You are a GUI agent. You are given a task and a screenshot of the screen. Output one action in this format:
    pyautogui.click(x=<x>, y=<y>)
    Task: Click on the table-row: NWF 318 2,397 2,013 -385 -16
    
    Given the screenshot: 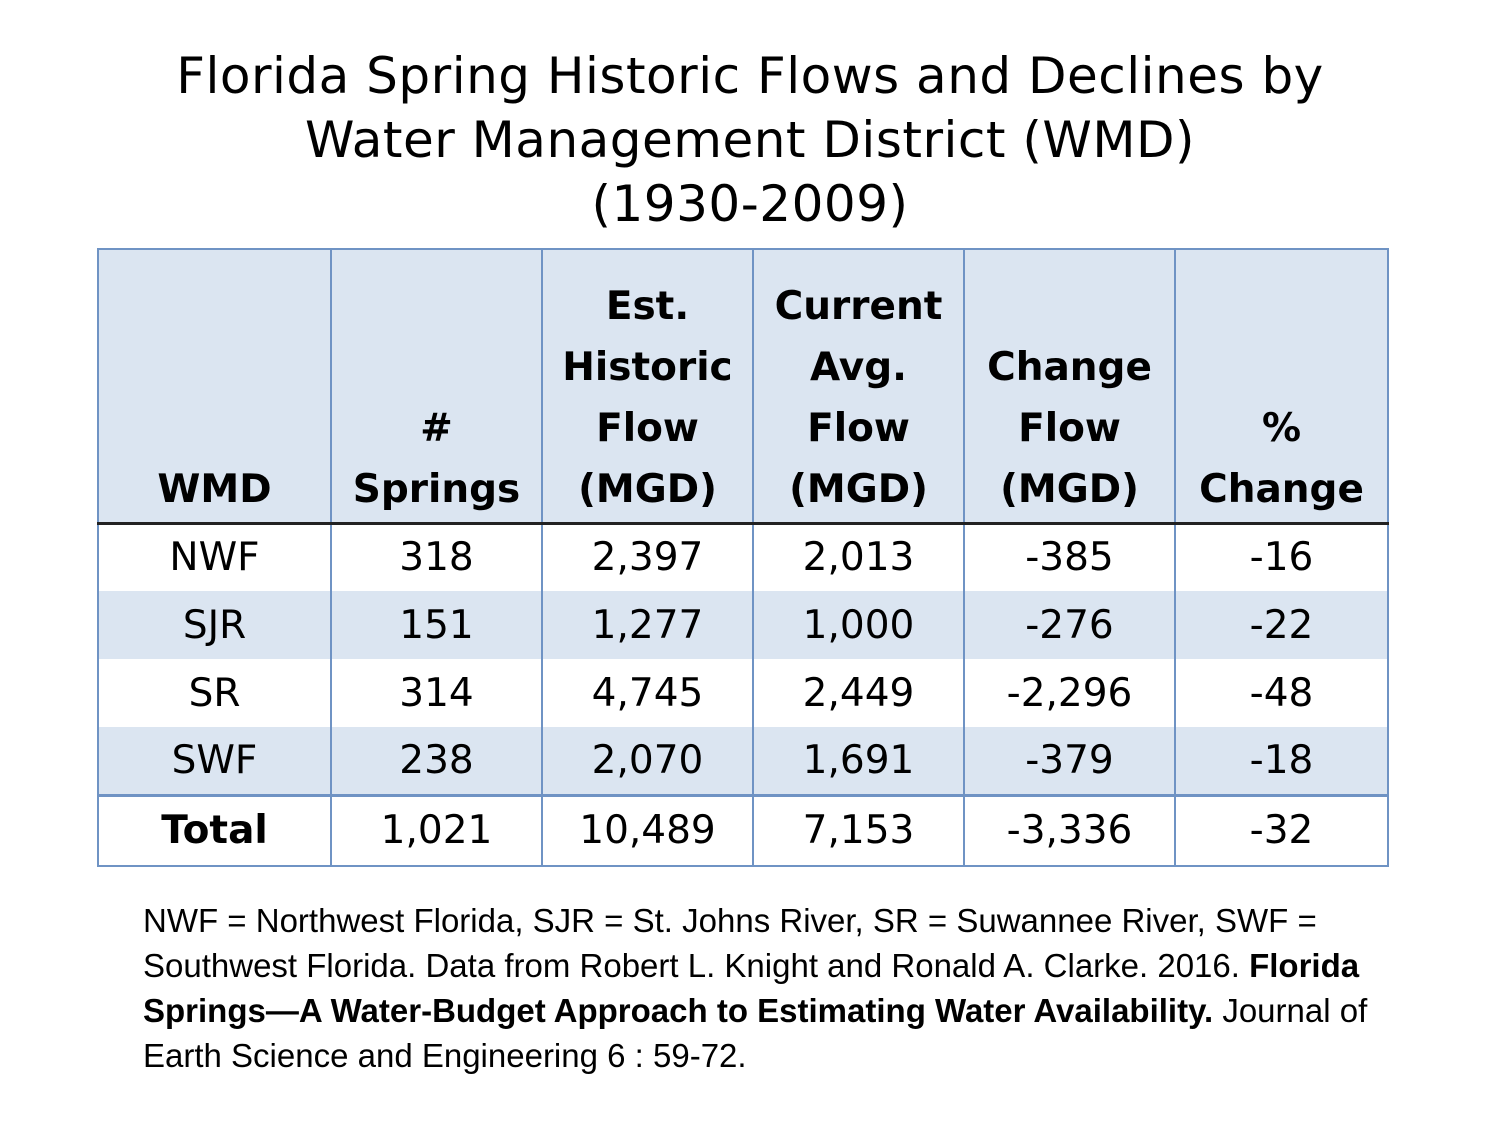 What is the action you would take?
    pyautogui.click(x=743, y=557)
    